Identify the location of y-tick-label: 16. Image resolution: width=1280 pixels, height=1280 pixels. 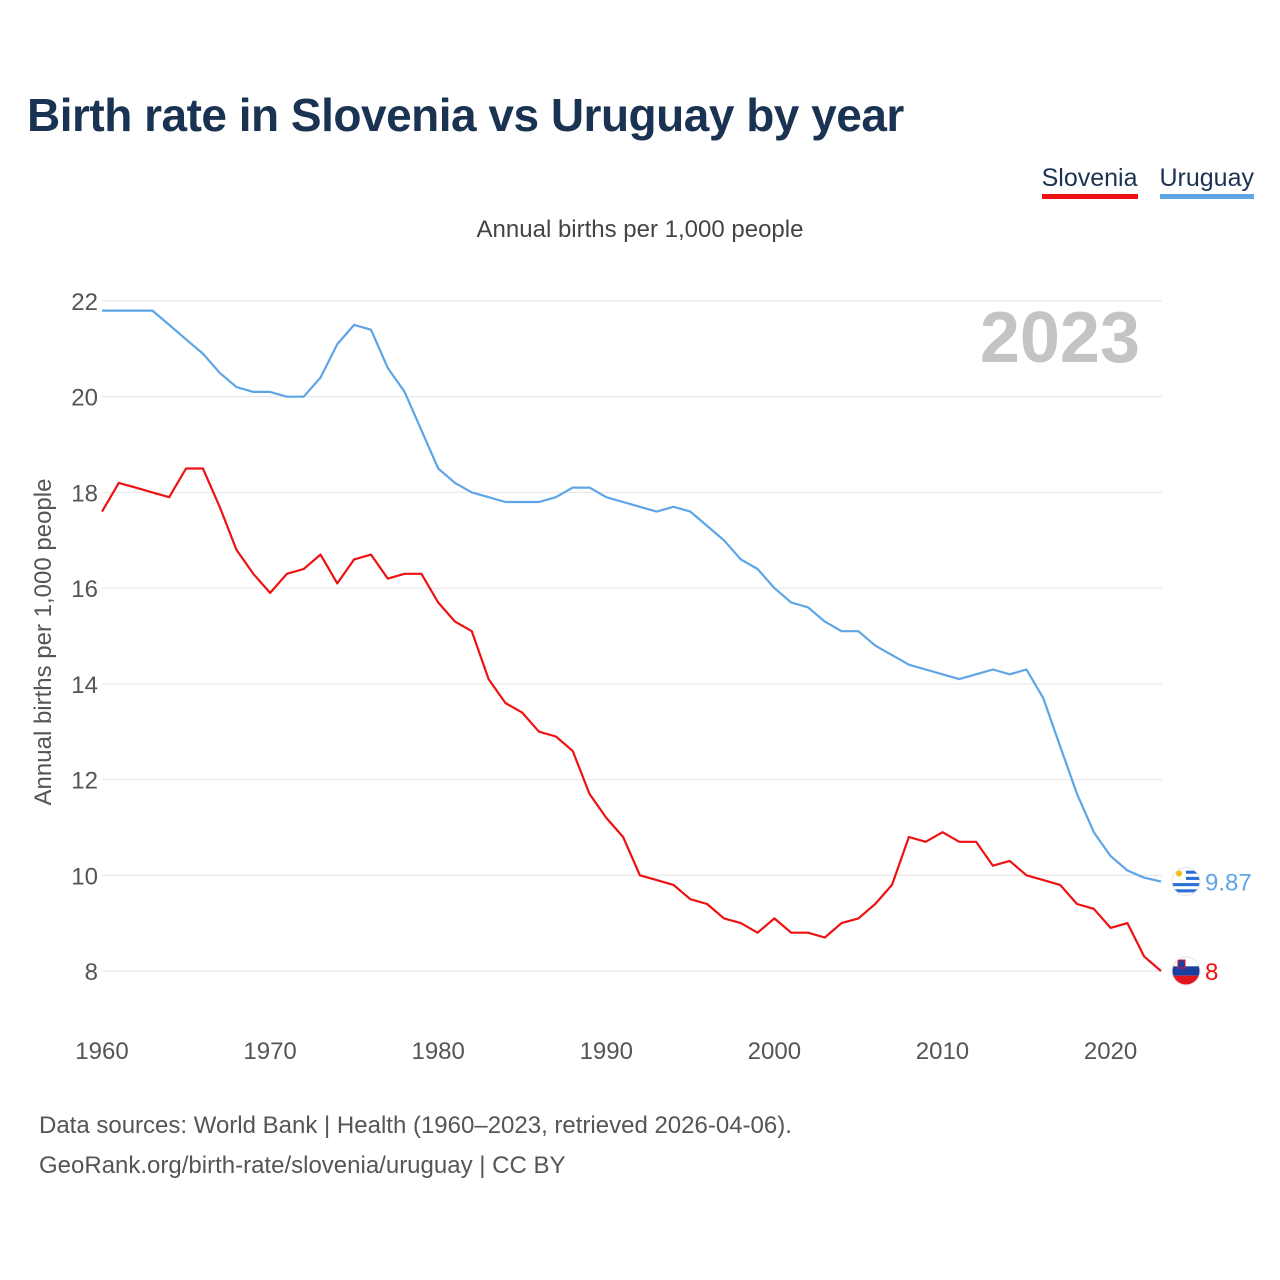
(84, 589).